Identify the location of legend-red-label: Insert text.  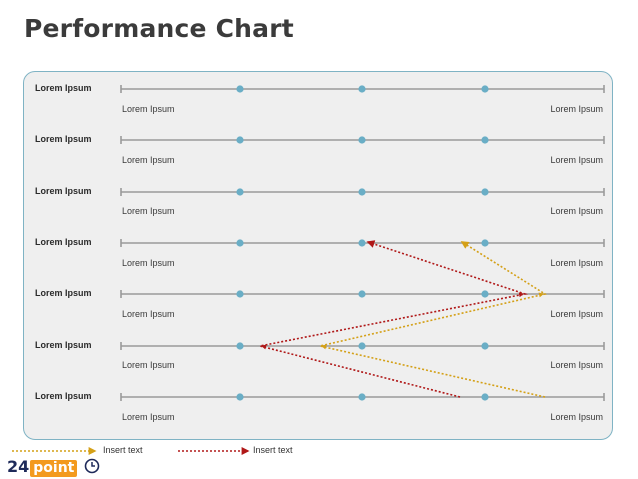
(273, 450).